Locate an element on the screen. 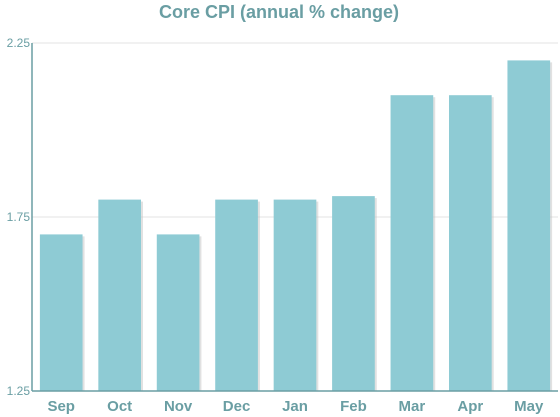 The height and width of the screenshot is (417, 560). x-axis-ticks: Sep Oct Nov Dec Jan Feb Mar Apr May is located at coordinates (295, 406).